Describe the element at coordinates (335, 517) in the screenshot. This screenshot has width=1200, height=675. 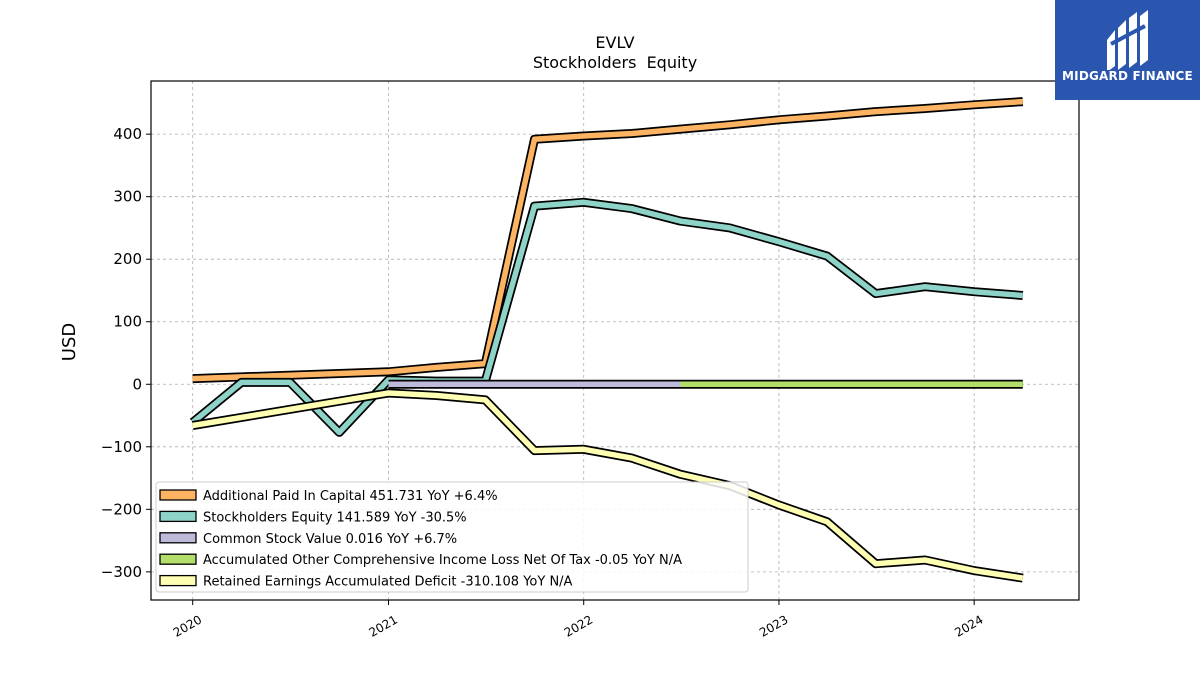
I see `legend-label: Stockholders Equity 141.589 YoY -30.5%` at that location.